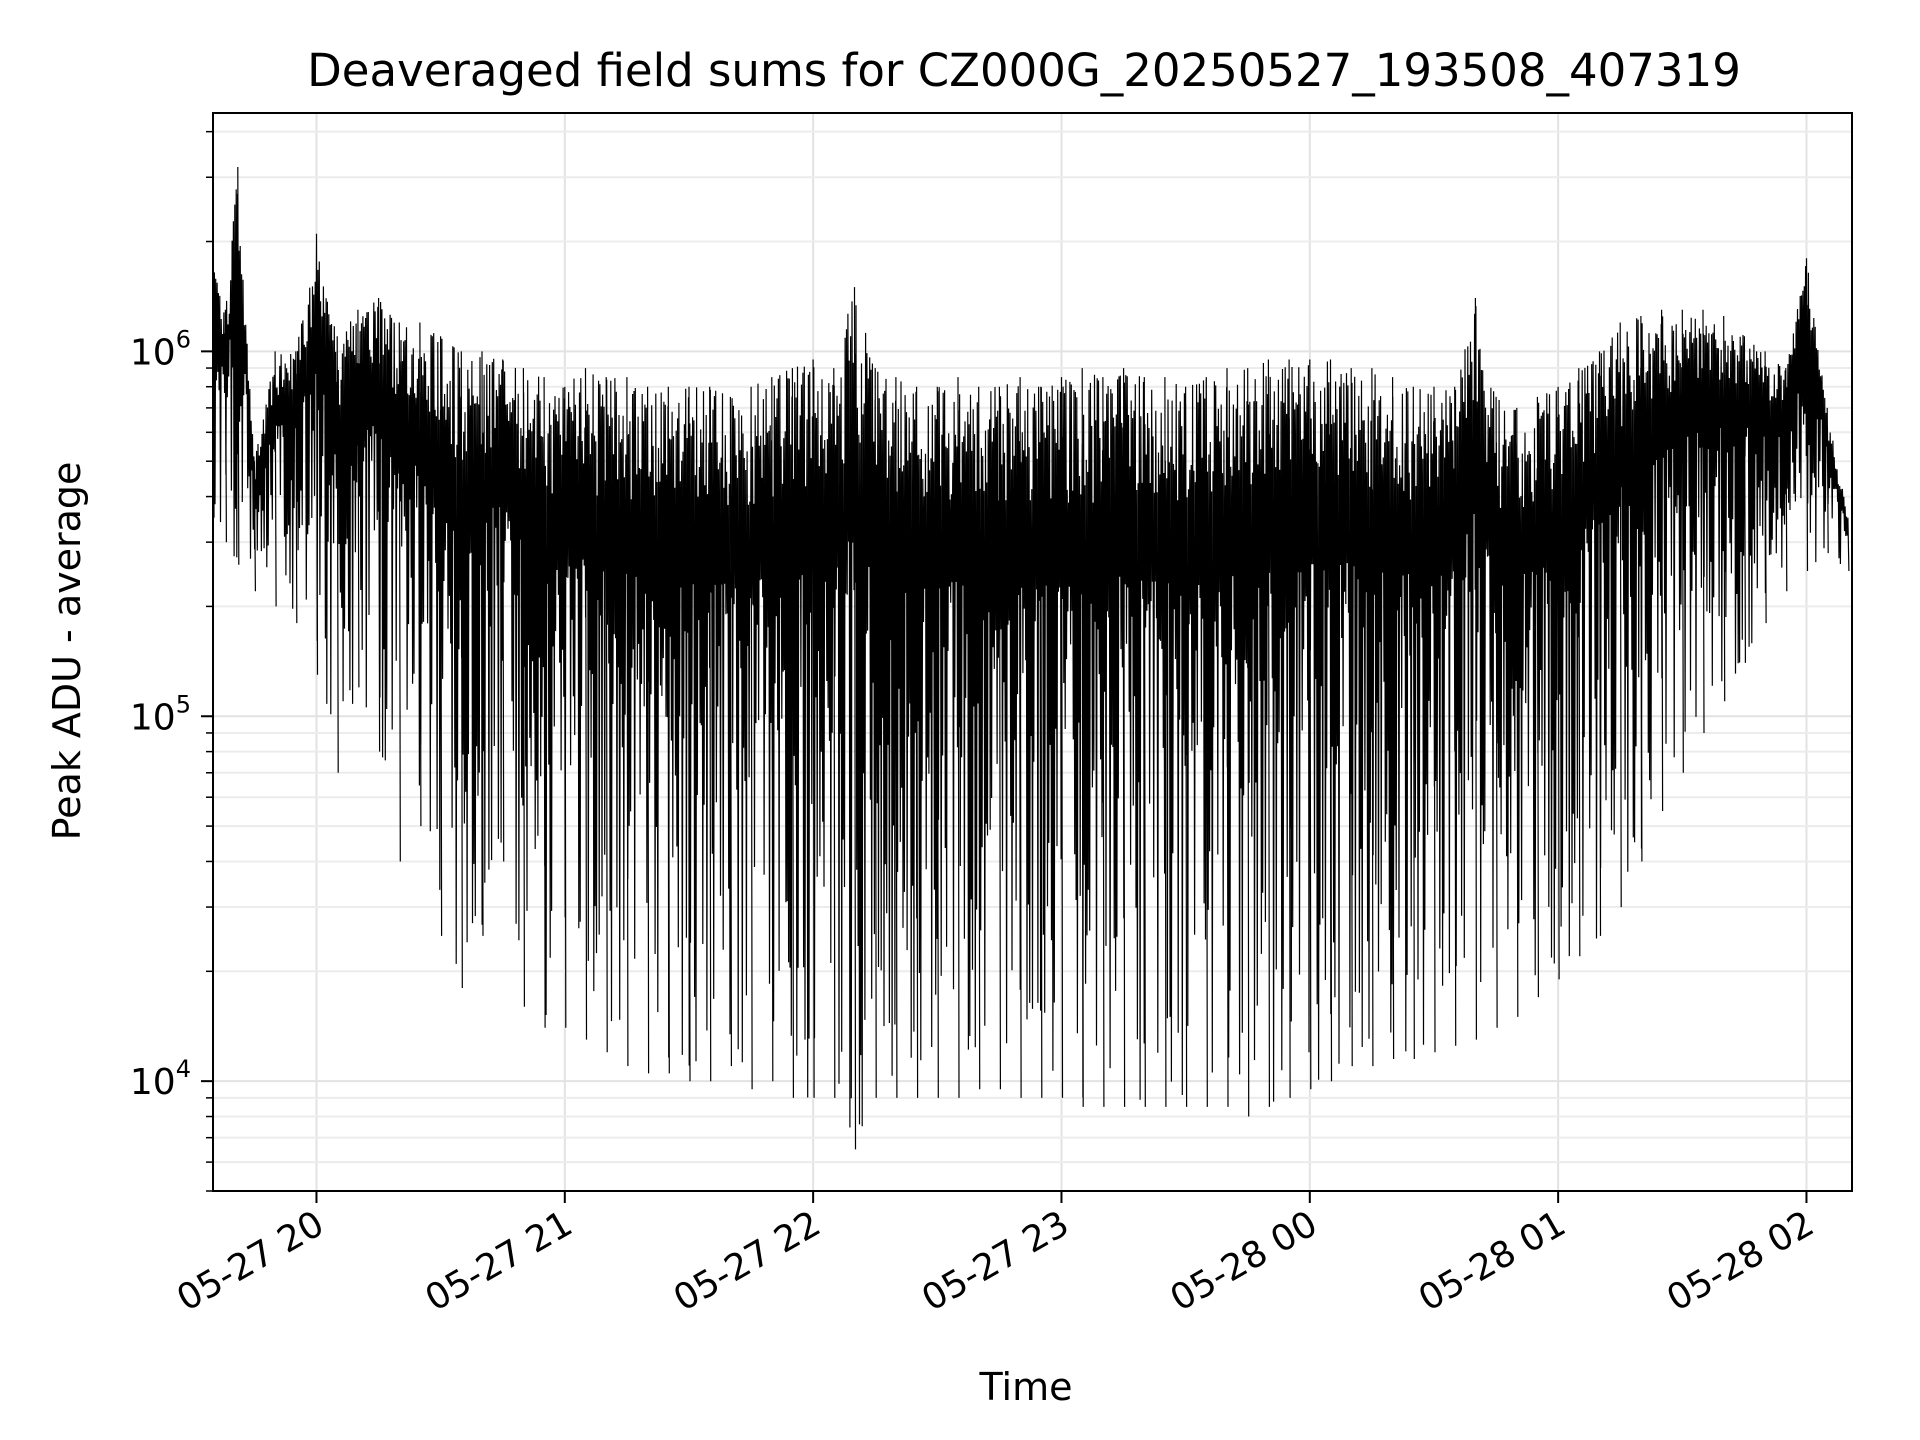 This screenshot has width=1920, height=1440. I want to click on y-axis-label: Peak ADU - average, so click(67, 651).